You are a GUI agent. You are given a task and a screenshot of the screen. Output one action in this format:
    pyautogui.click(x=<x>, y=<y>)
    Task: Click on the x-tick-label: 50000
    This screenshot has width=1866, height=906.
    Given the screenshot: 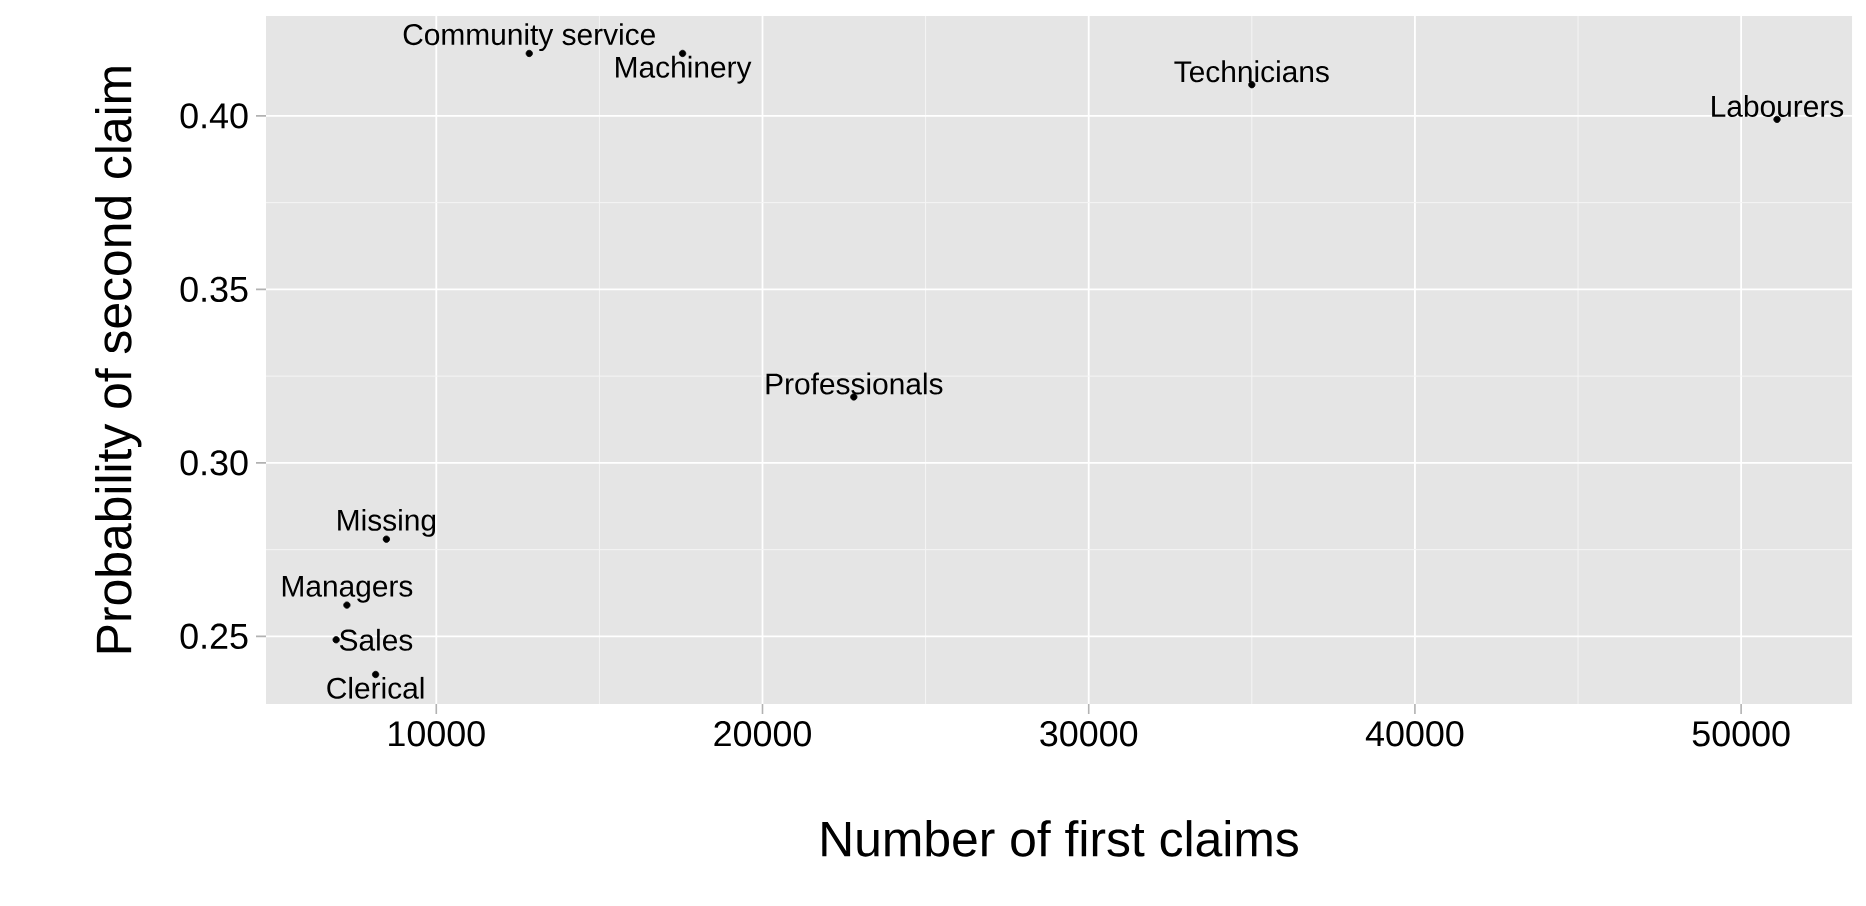 What is the action you would take?
    pyautogui.click(x=1741, y=734)
    